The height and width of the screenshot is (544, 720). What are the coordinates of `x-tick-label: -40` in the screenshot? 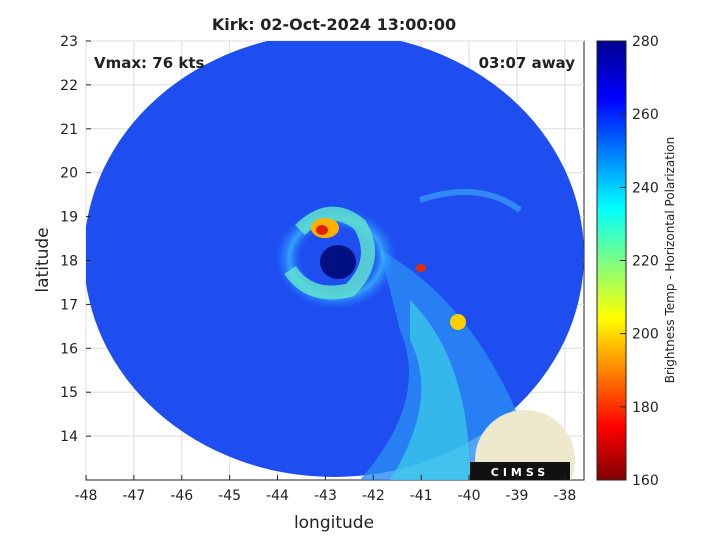 It's located at (469, 496).